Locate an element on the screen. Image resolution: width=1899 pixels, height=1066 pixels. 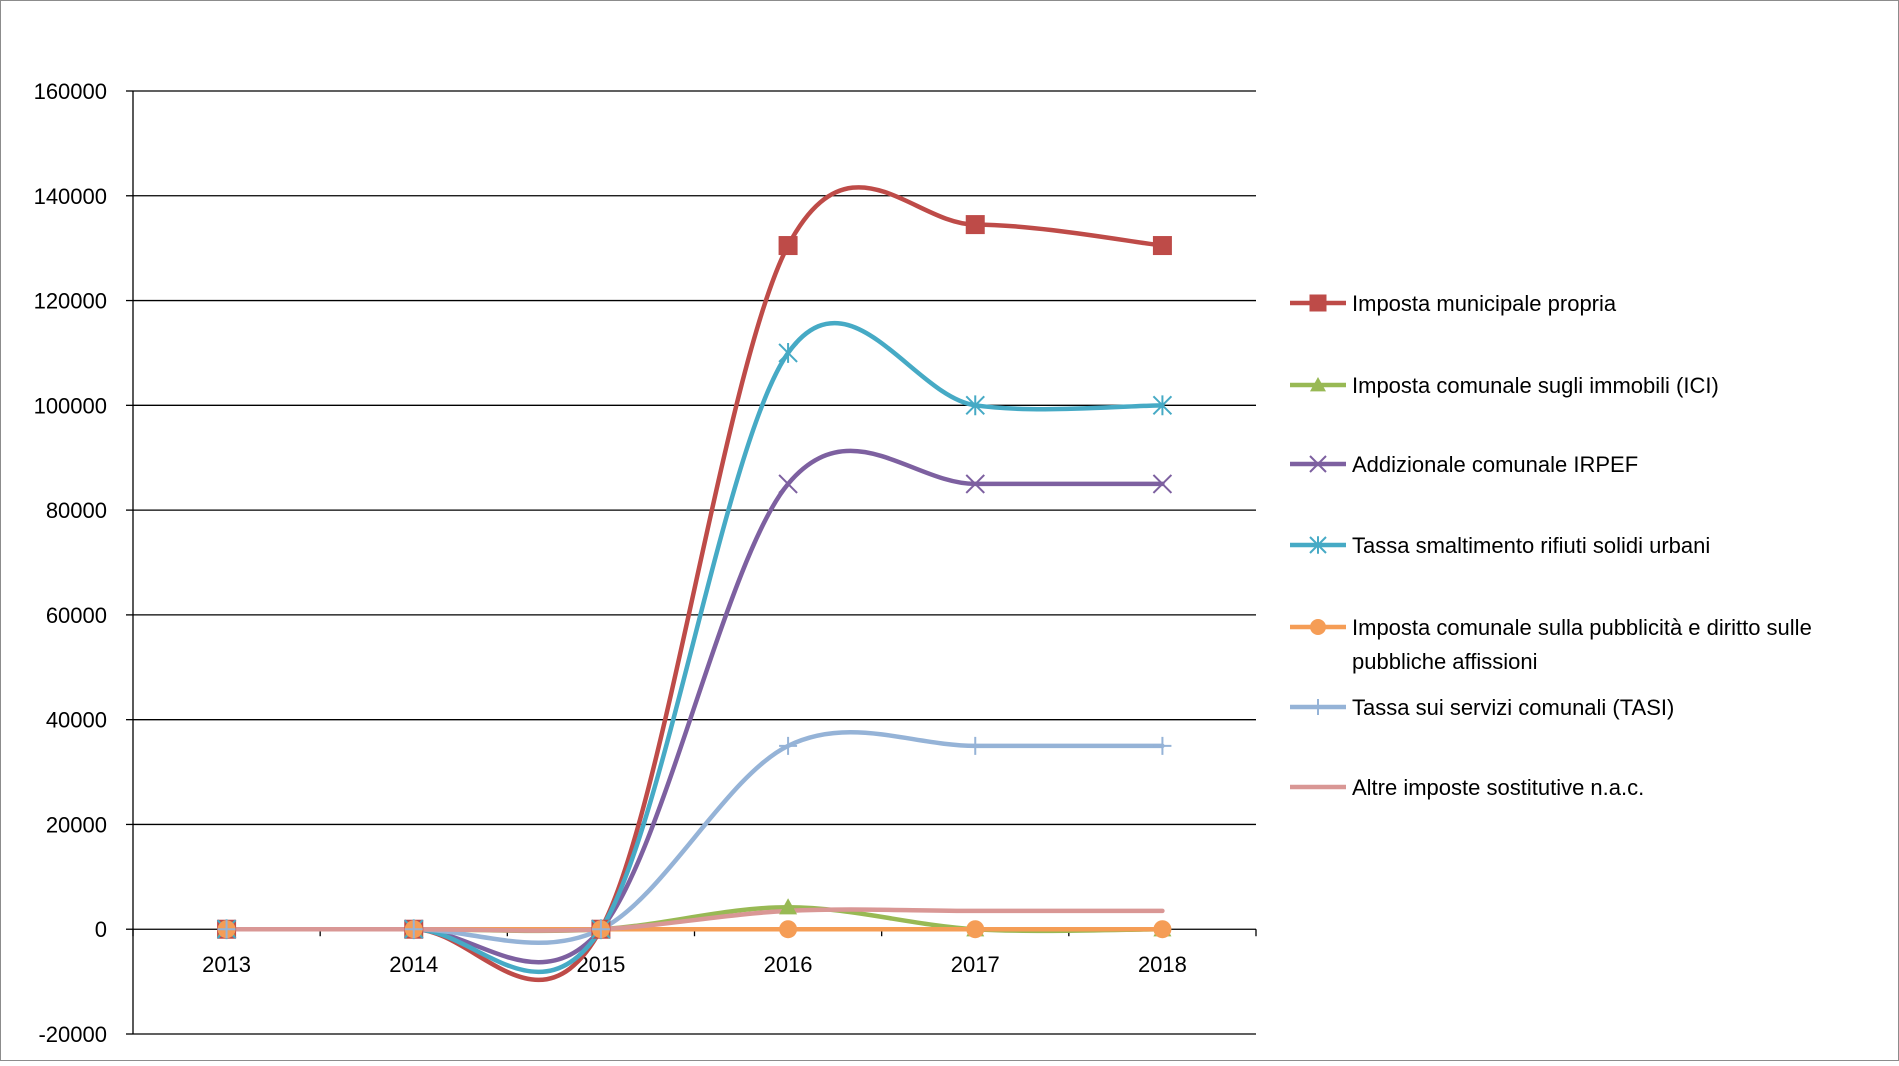
x-tick-label: 2016 is located at coordinates (788, 964).